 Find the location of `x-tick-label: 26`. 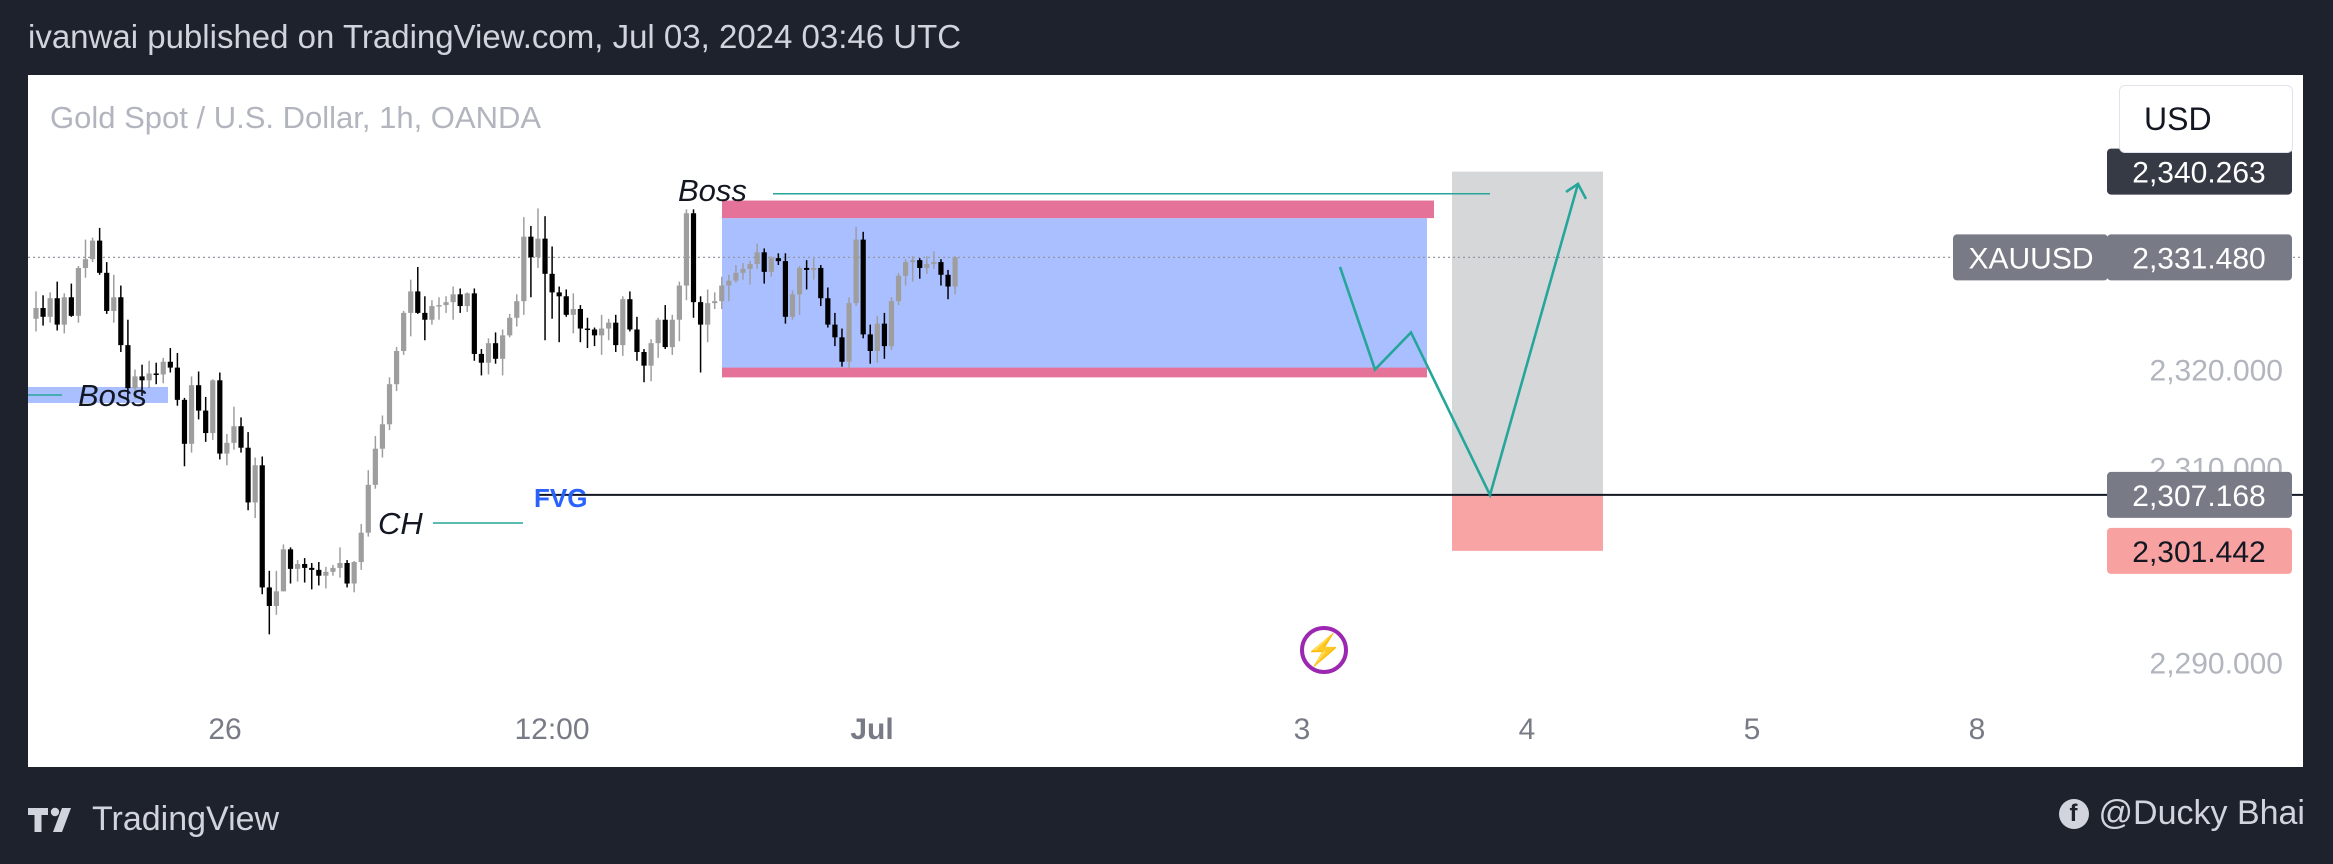

x-tick-label: 26 is located at coordinates (224, 729).